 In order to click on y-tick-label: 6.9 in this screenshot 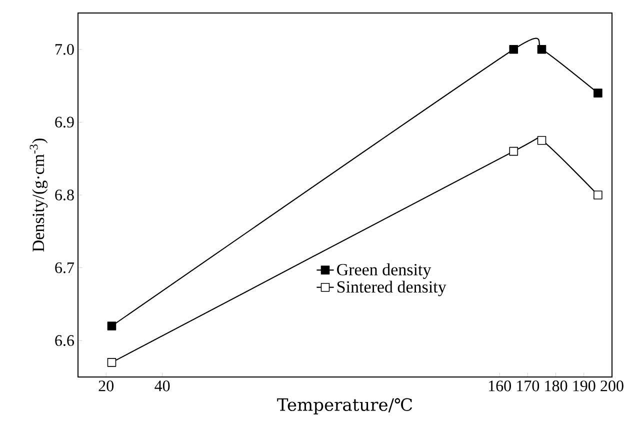, I will do `click(64, 122)`.